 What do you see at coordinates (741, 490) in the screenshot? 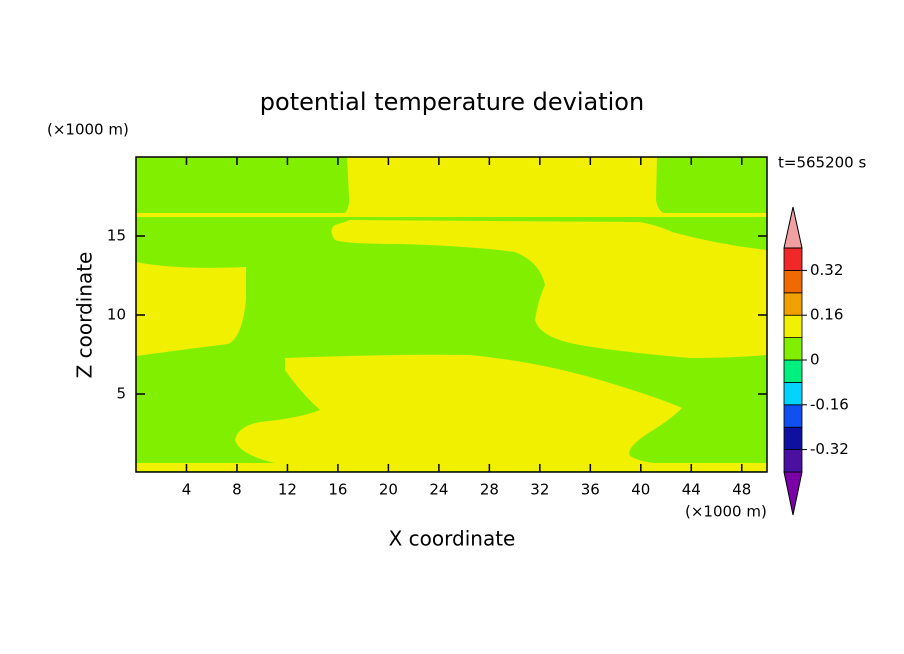
I see `x-tick-label: 48` at bounding box center [741, 490].